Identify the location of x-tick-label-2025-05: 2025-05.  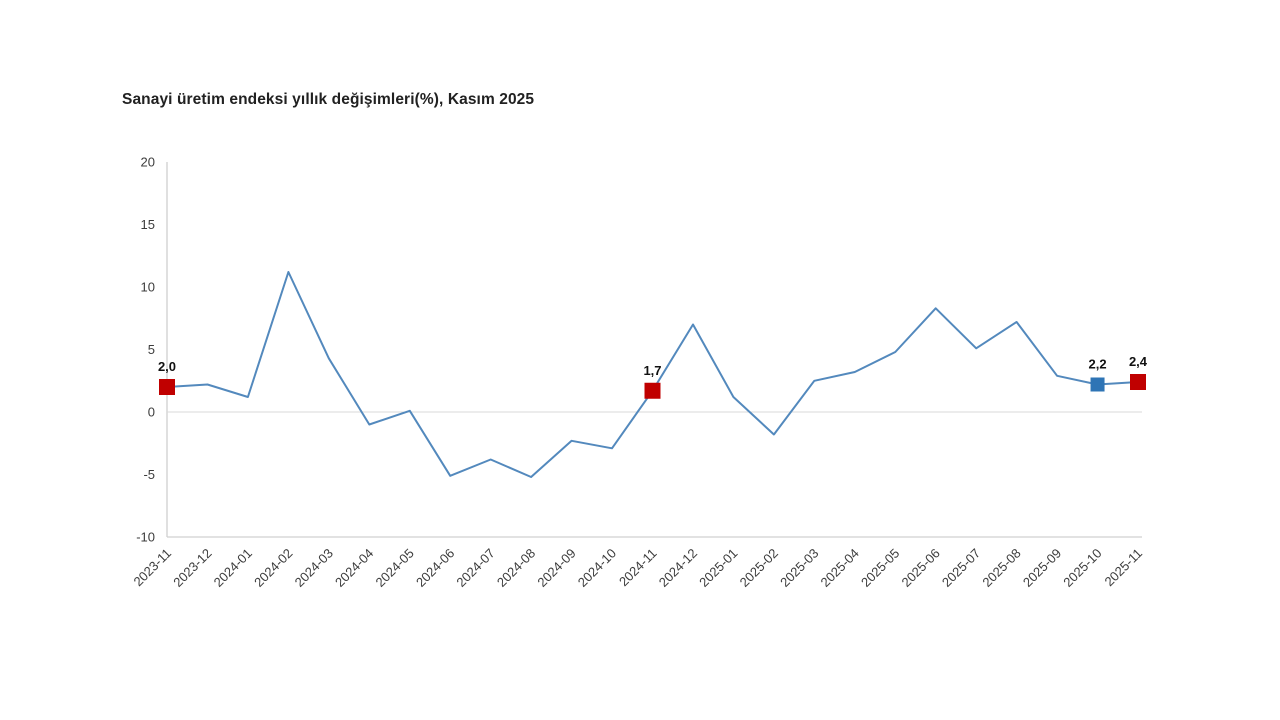
(880, 568).